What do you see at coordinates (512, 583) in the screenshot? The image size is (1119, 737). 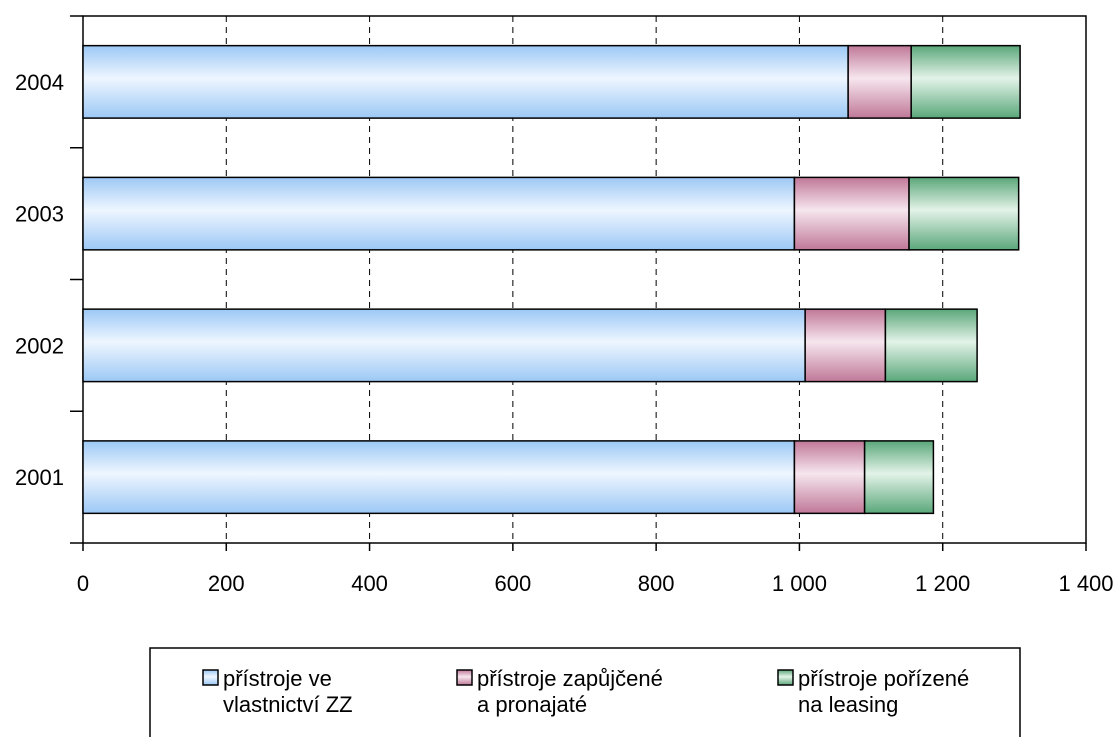 I see `x-tick-label: 600` at bounding box center [512, 583].